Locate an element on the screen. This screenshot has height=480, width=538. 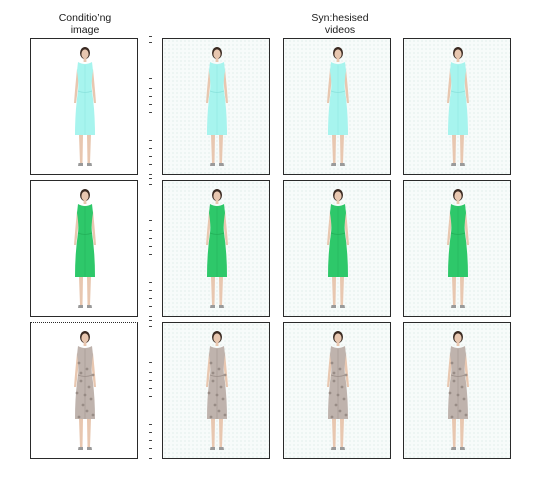
conditioning-heading-line2: image is located at coordinates (85, 30).